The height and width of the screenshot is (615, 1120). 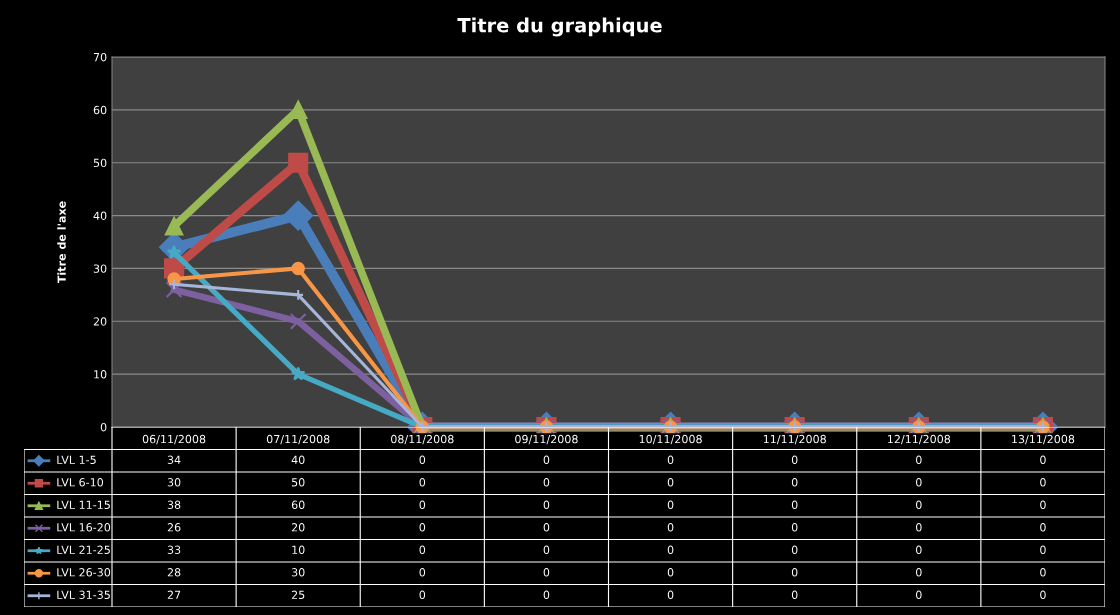 I want to click on data-label: 33, so click(x=174, y=549).